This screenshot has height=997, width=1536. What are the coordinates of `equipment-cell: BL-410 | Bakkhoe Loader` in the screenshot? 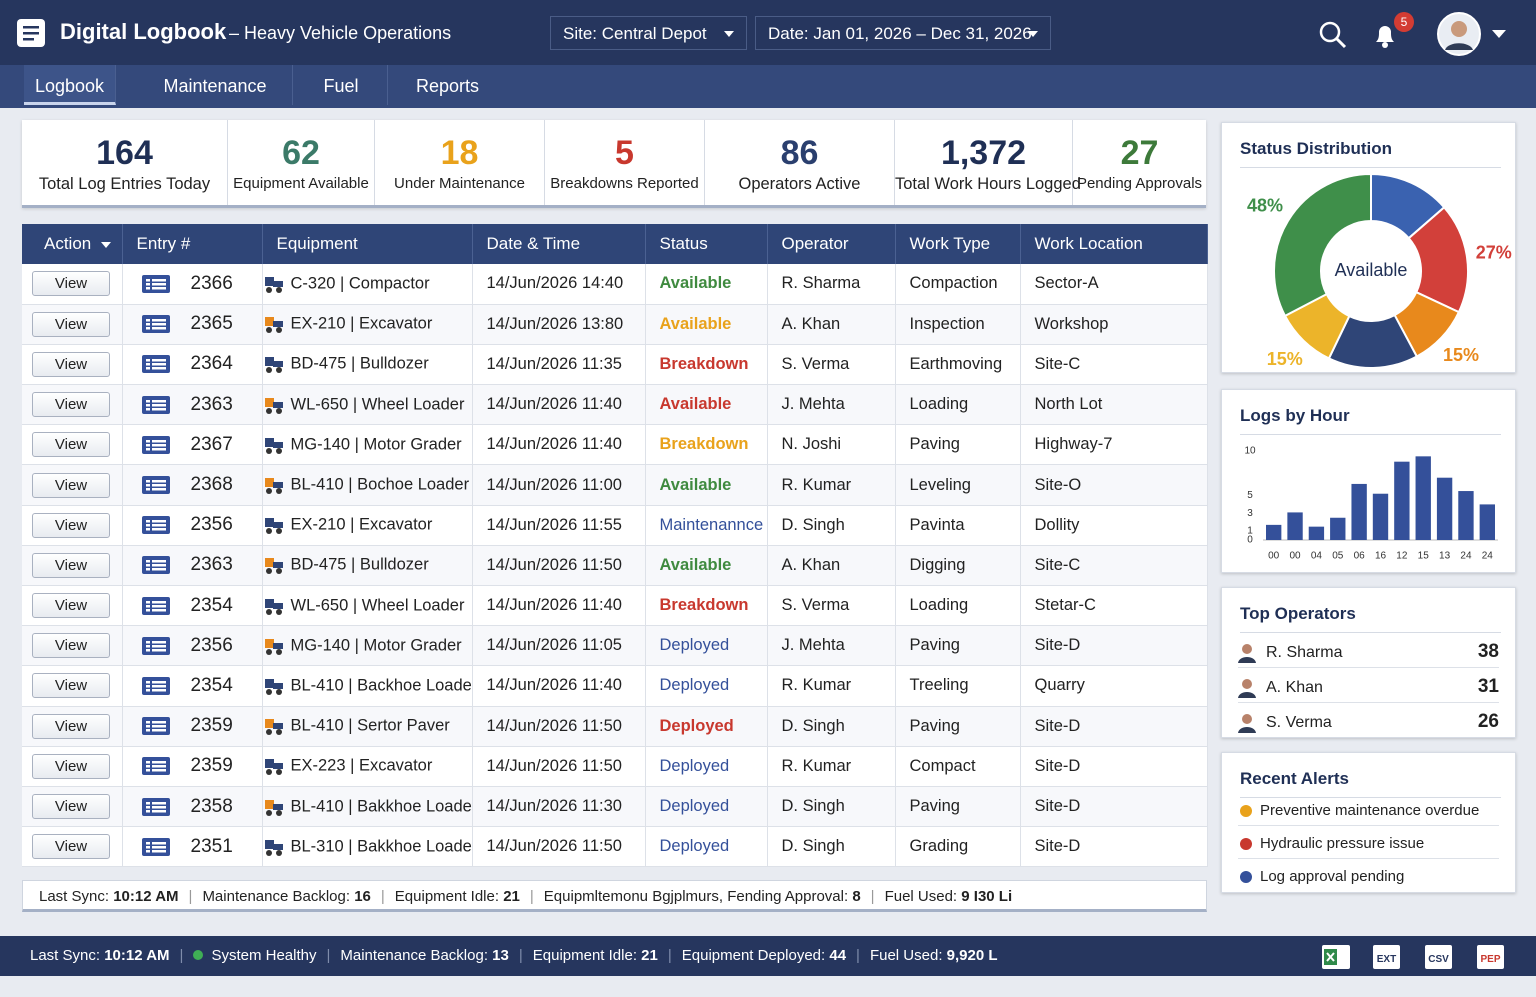 It's located at (367, 807).